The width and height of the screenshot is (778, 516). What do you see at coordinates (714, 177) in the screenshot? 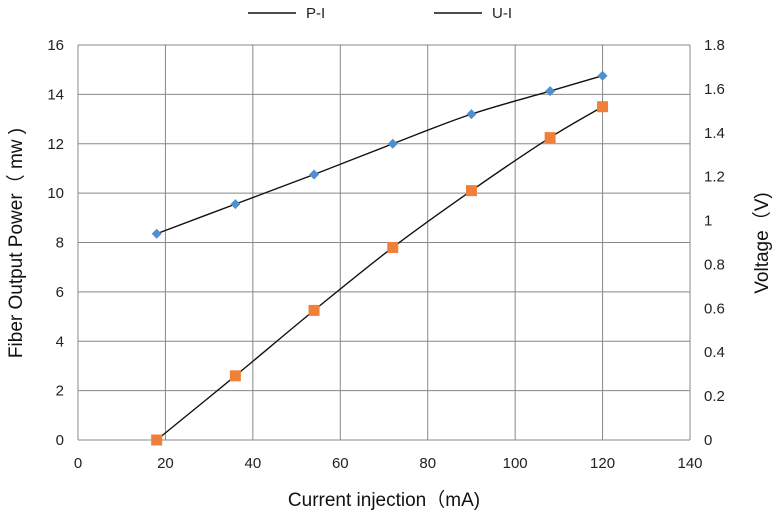
I see `right-tick-label: 1.2` at bounding box center [714, 177].